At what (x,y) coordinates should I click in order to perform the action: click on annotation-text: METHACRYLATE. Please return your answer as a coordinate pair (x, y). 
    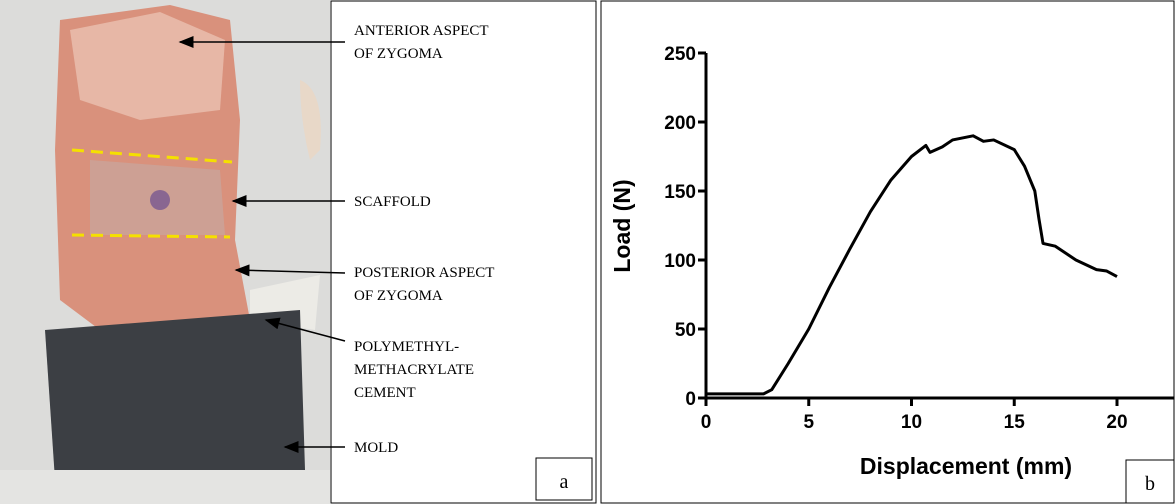
    Looking at the image, I should click on (414, 370).